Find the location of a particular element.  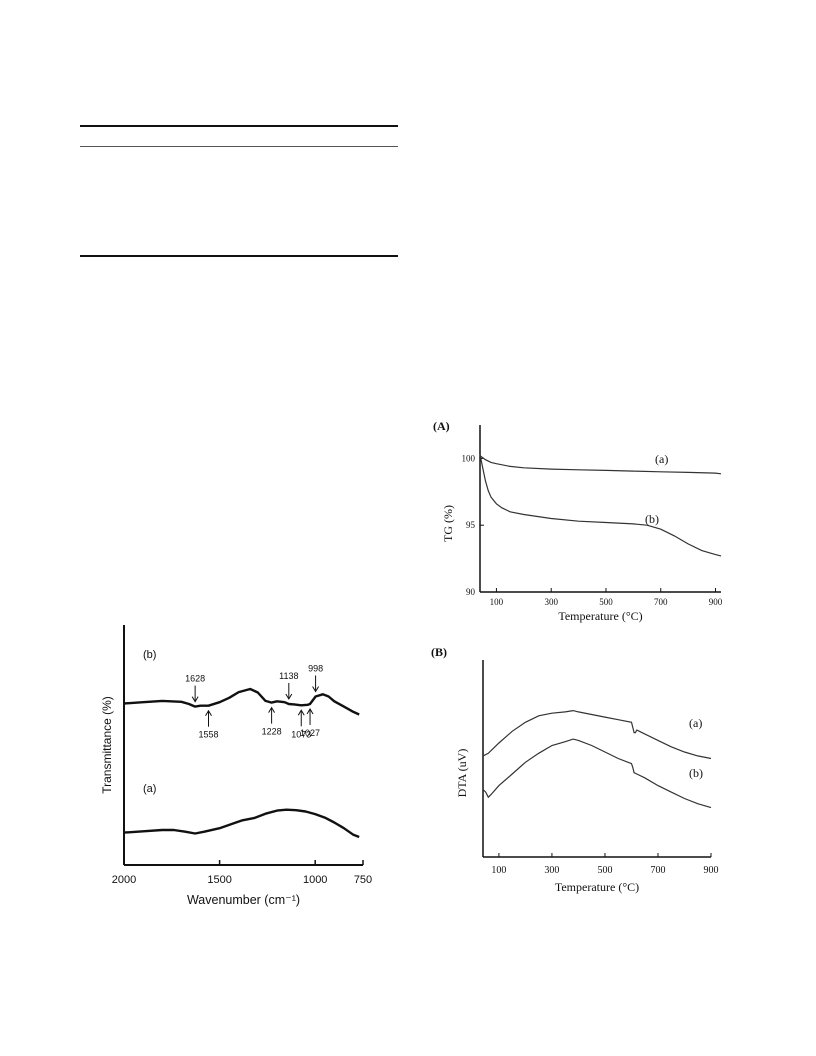

table-top-rule is located at coordinates (239, 126).